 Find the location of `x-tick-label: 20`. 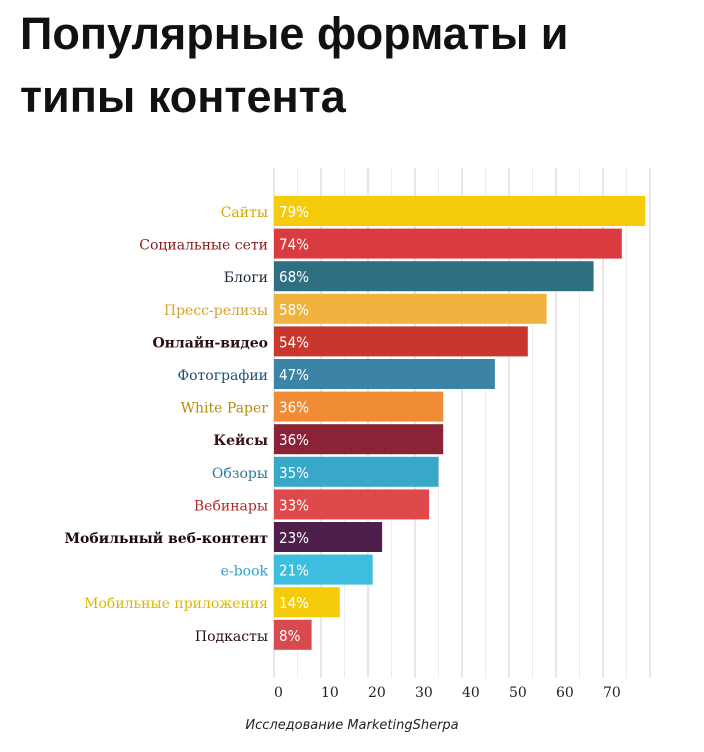

x-tick-label: 20 is located at coordinates (377, 693).